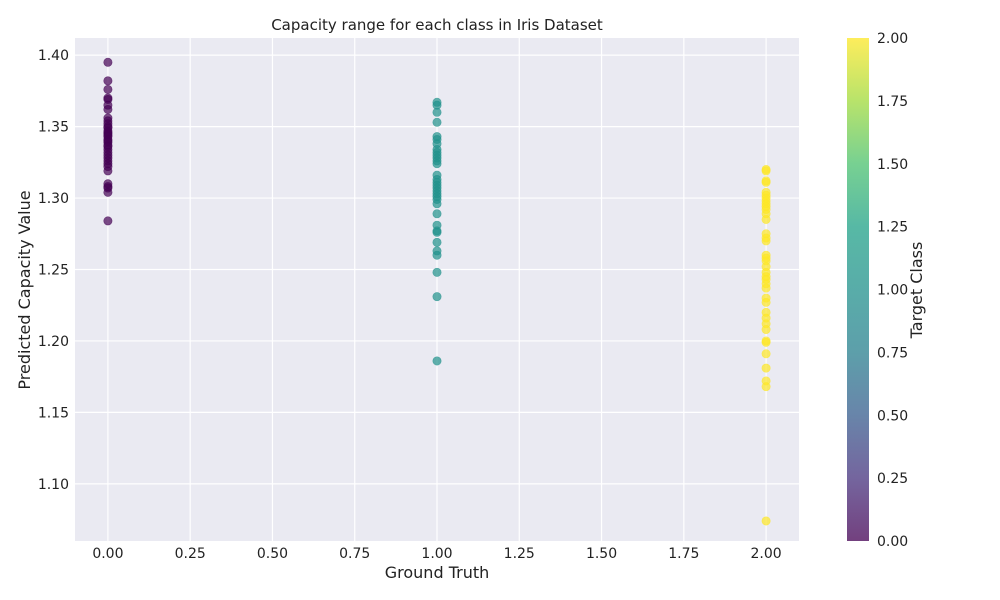  Describe the element at coordinates (53, 128) in the screenshot. I see `y-tick-label: 1.35` at that location.